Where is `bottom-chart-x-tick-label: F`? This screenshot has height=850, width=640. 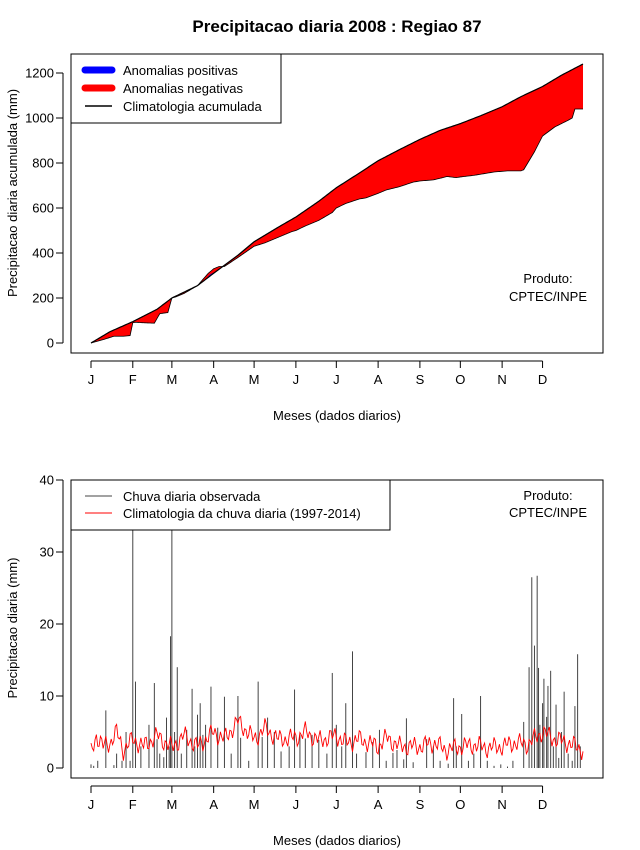 bottom-chart-x-tick-label: F is located at coordinates (133, 804).